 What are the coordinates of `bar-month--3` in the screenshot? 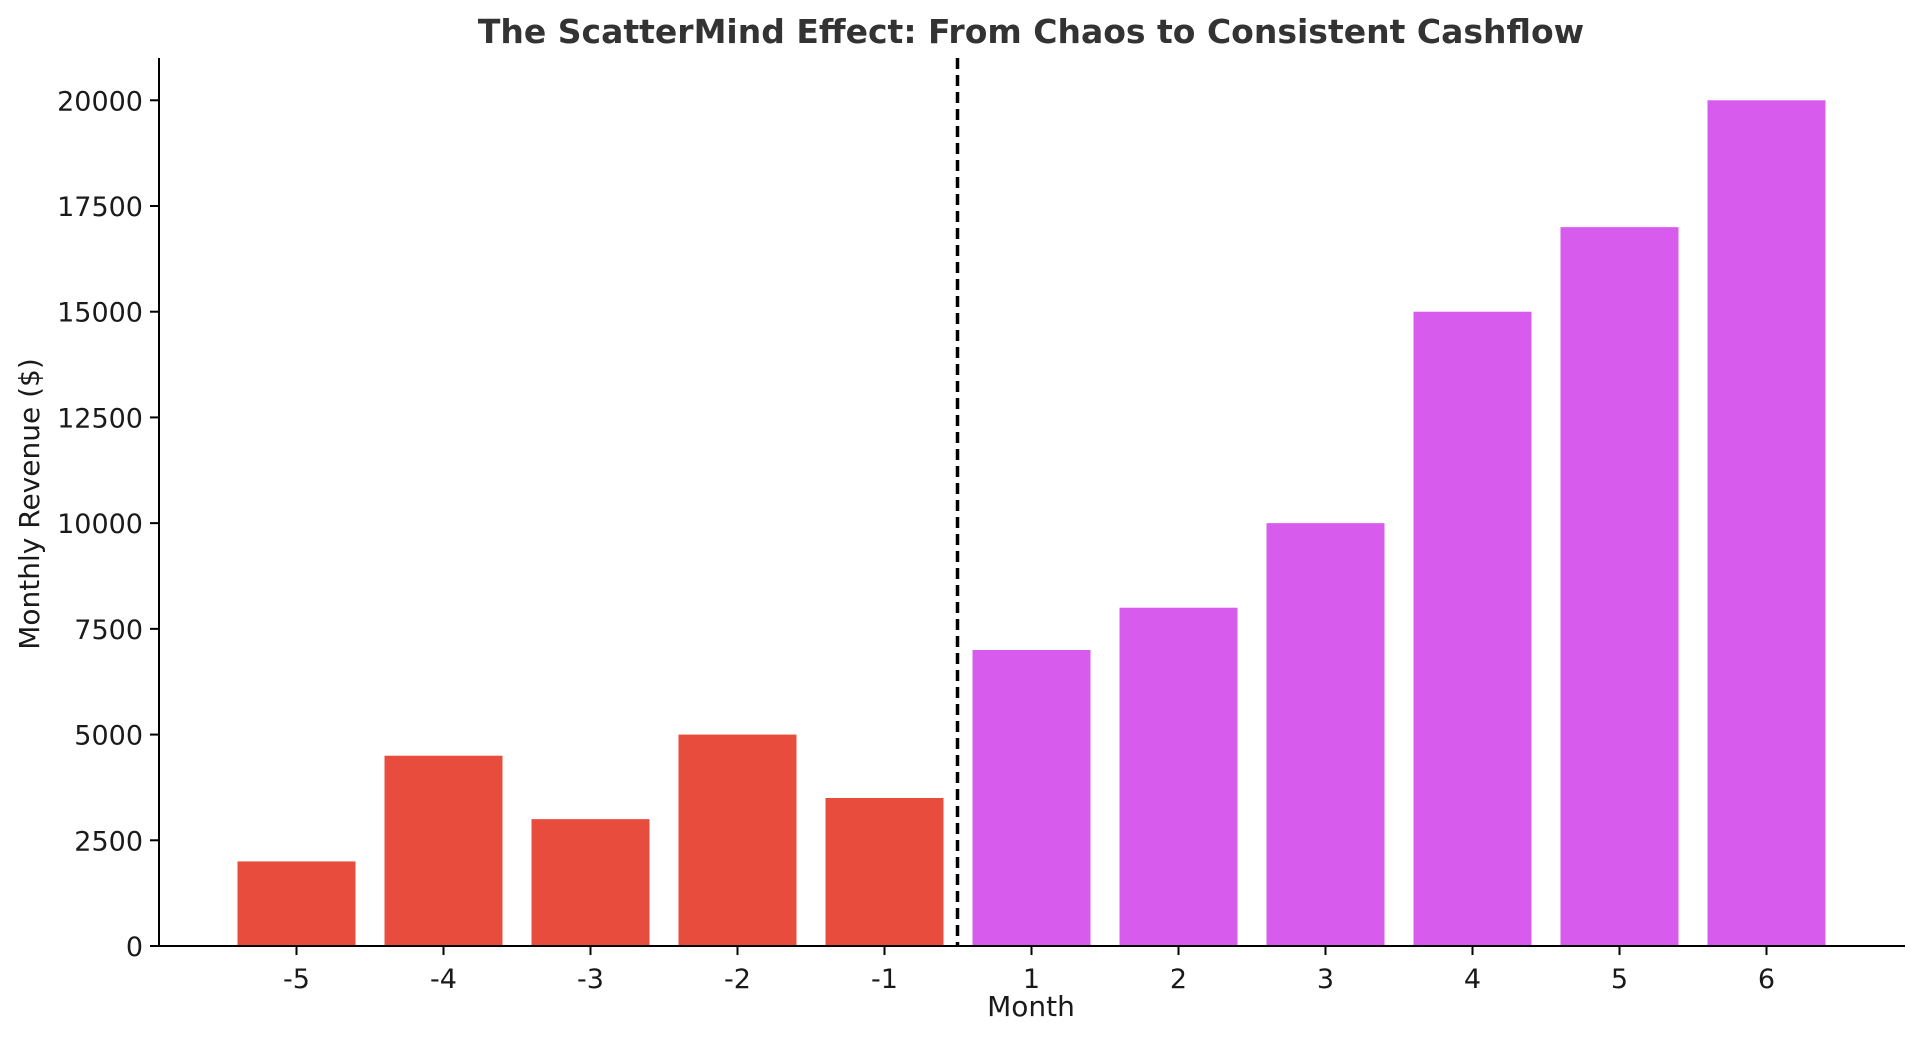 It's located at (590, 882).